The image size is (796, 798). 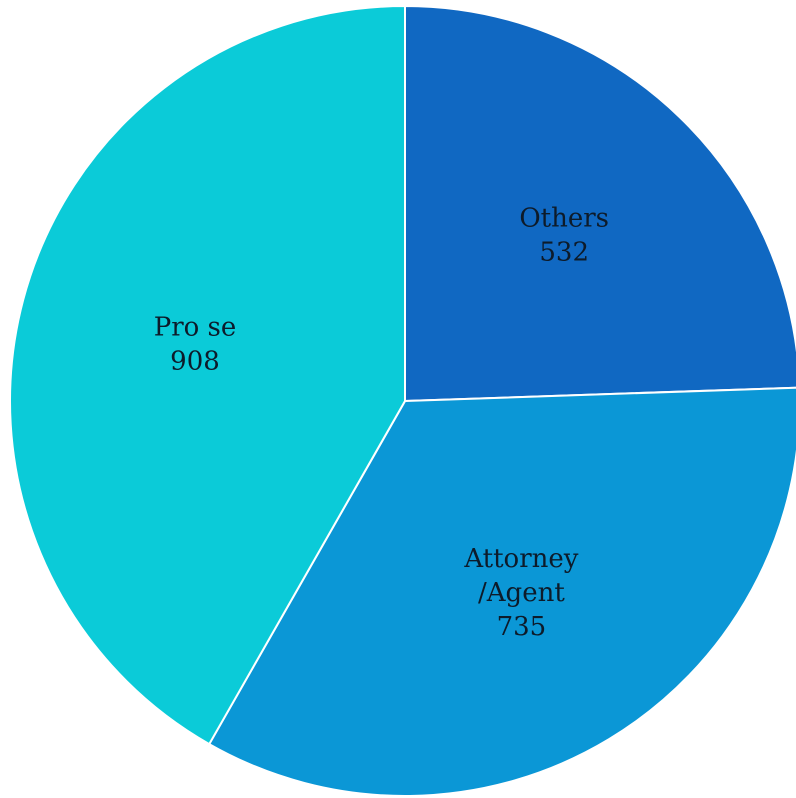 What do you see at coordinates (521, 593) in the screenshot?
I see `slice-category-label: /Agent` at bounding box center [521, 593].